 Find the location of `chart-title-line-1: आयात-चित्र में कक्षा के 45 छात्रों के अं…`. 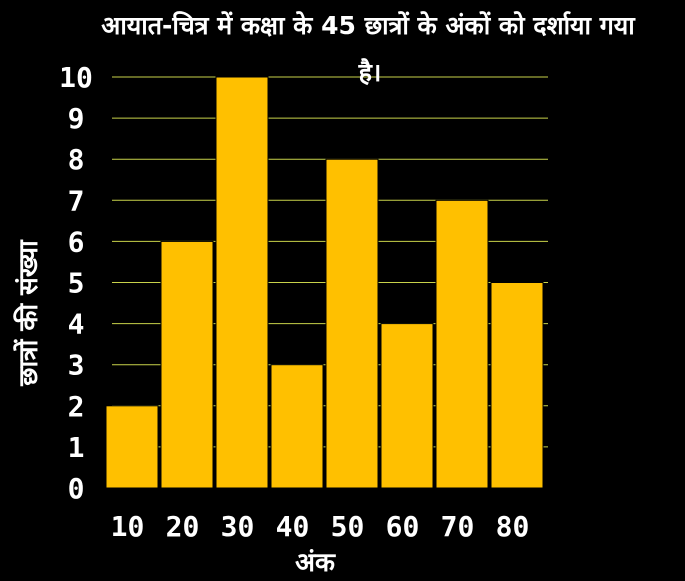

chart-title-line-1: आयात-चित्र में कक्षा के 45 छात्रों के अं… is located at coordinates (368, 25).